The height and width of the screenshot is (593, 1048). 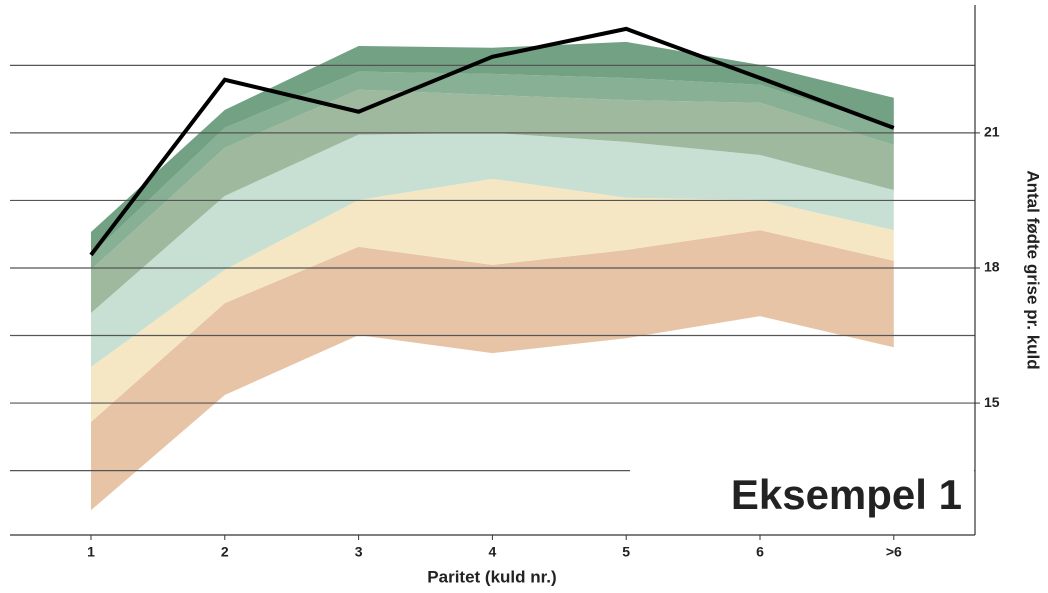 What do you see at coordinates (626, 552) in the screenshot?
I see `x-tick-label: 5` at bounding box center [626, 552].